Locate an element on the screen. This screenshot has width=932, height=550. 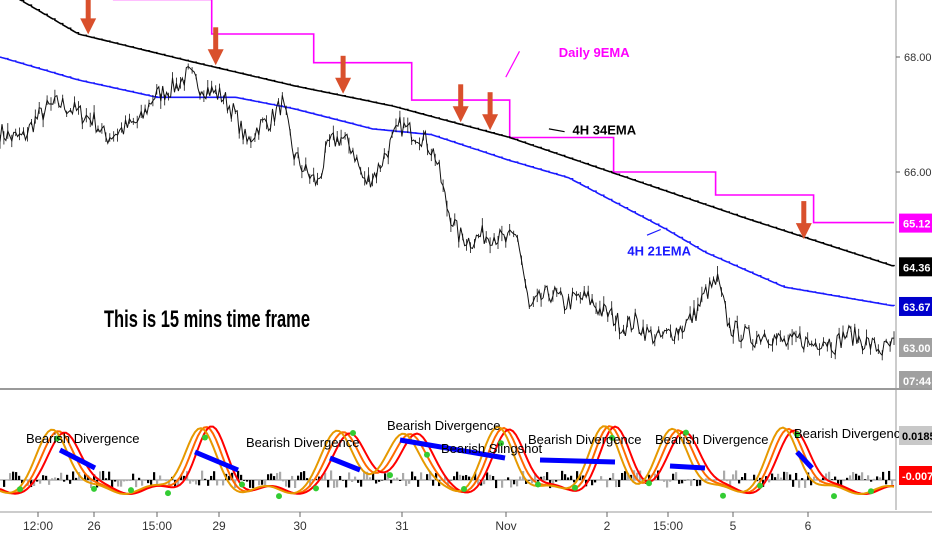
price-label-bg is located at coordinates (915, 267).